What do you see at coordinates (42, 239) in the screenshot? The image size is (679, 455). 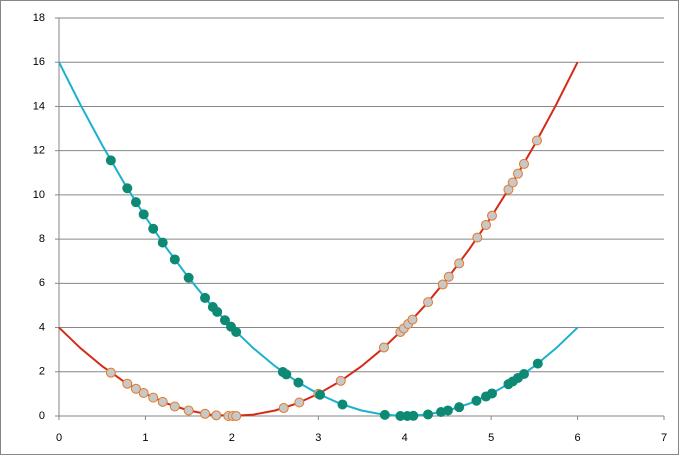 I see `y-tick-label: 8` at bounding box center [42, 239].